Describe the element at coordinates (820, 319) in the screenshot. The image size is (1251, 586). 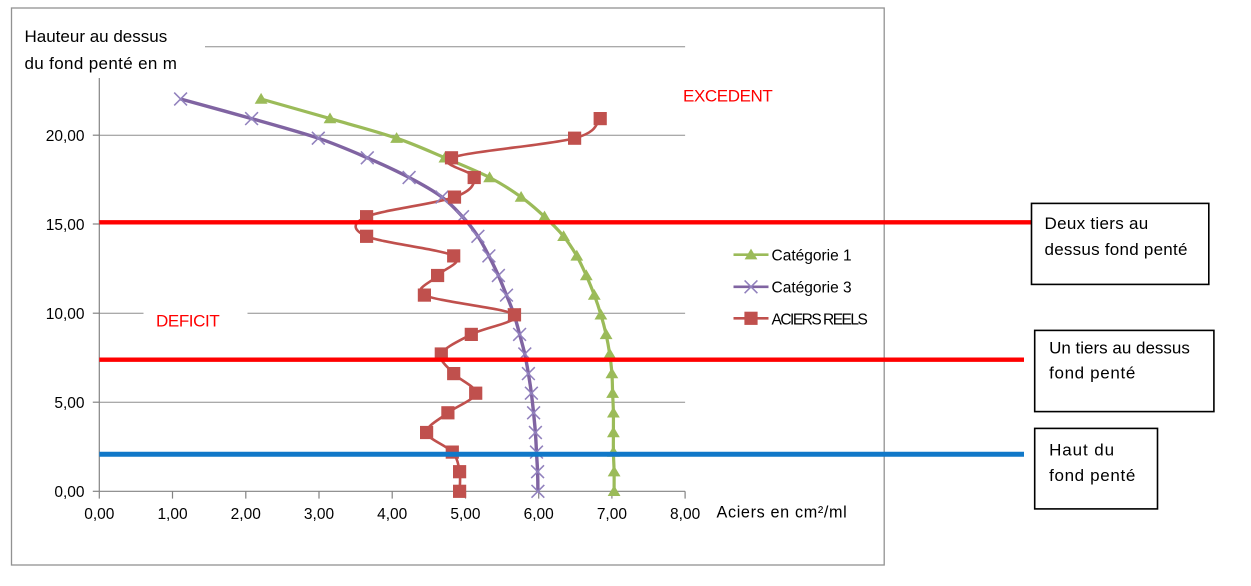
I see `svg-text: ACIERS REELS` at that location.